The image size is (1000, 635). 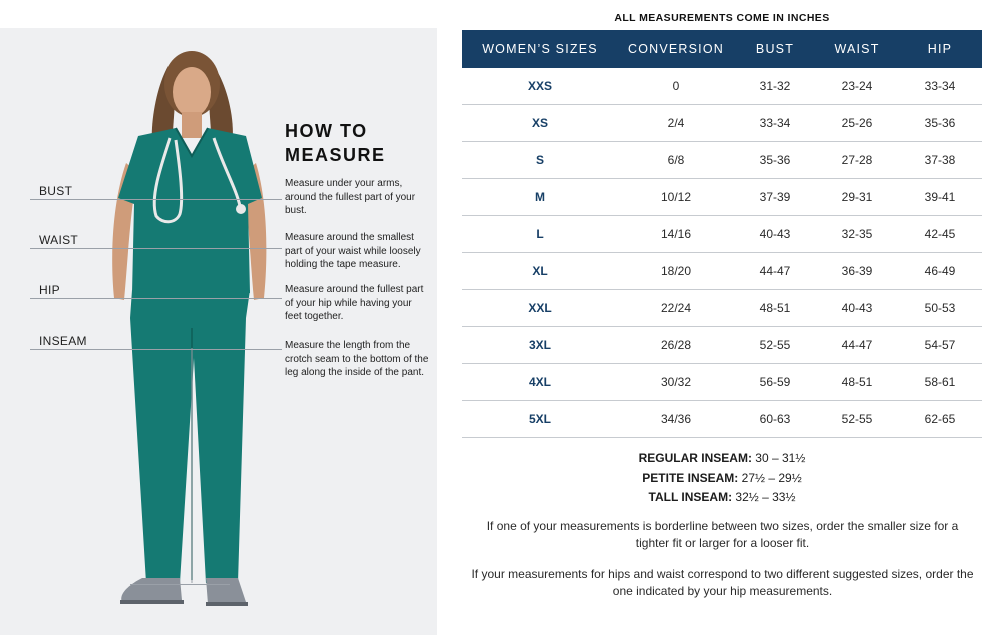 I want to click on size-cell: M, so click(x=540, y=197).